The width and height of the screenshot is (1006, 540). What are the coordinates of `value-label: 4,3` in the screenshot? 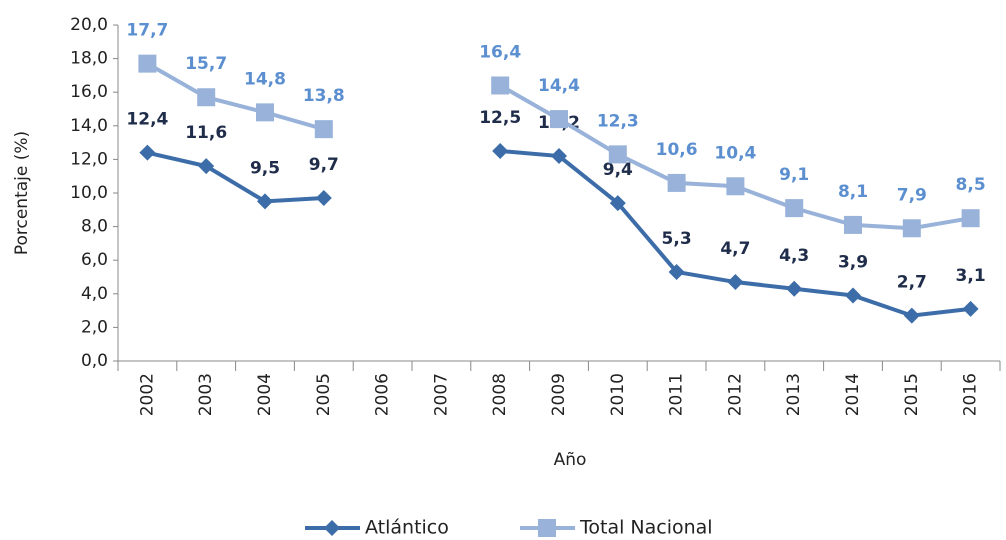 It's located at (794, 256).